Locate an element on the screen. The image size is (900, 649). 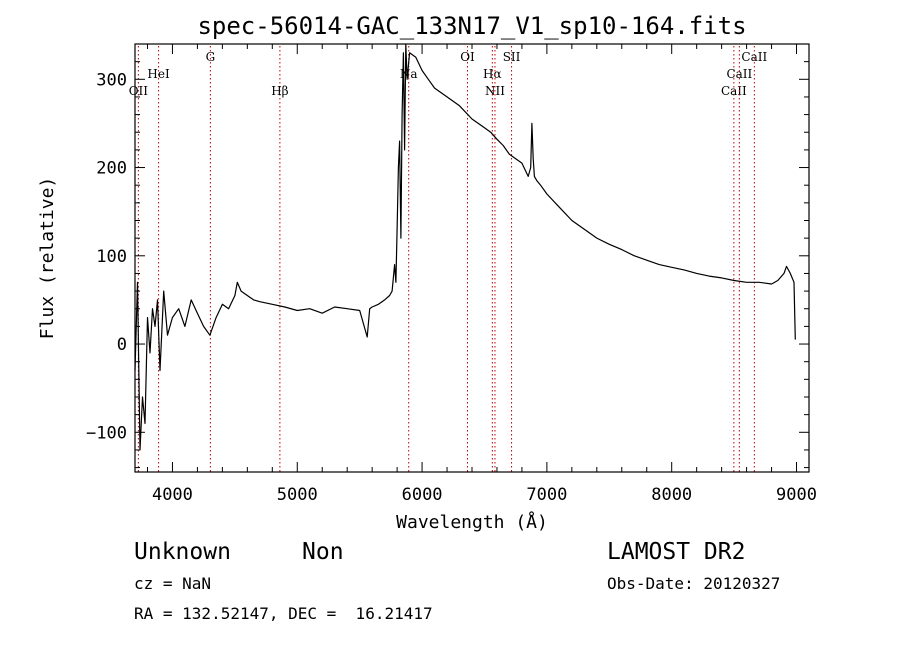
obs-date: Obs-Date: 20120327 is located at coordinates (694, 583).